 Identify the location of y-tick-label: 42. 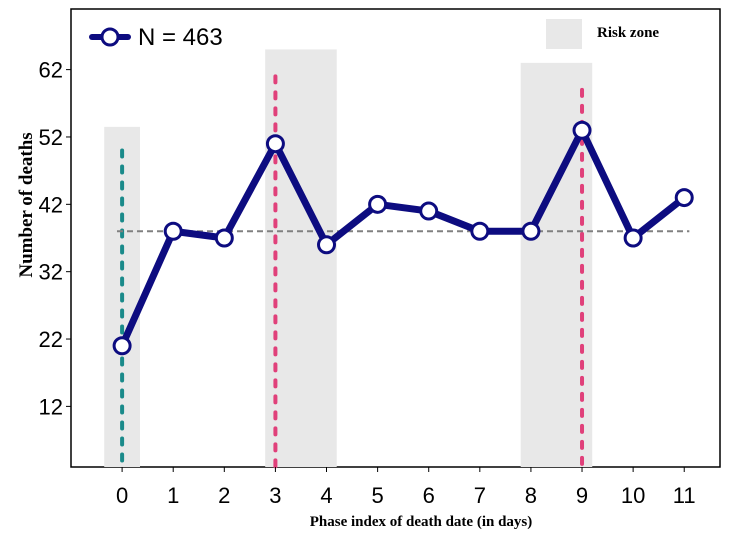
(51, 204).